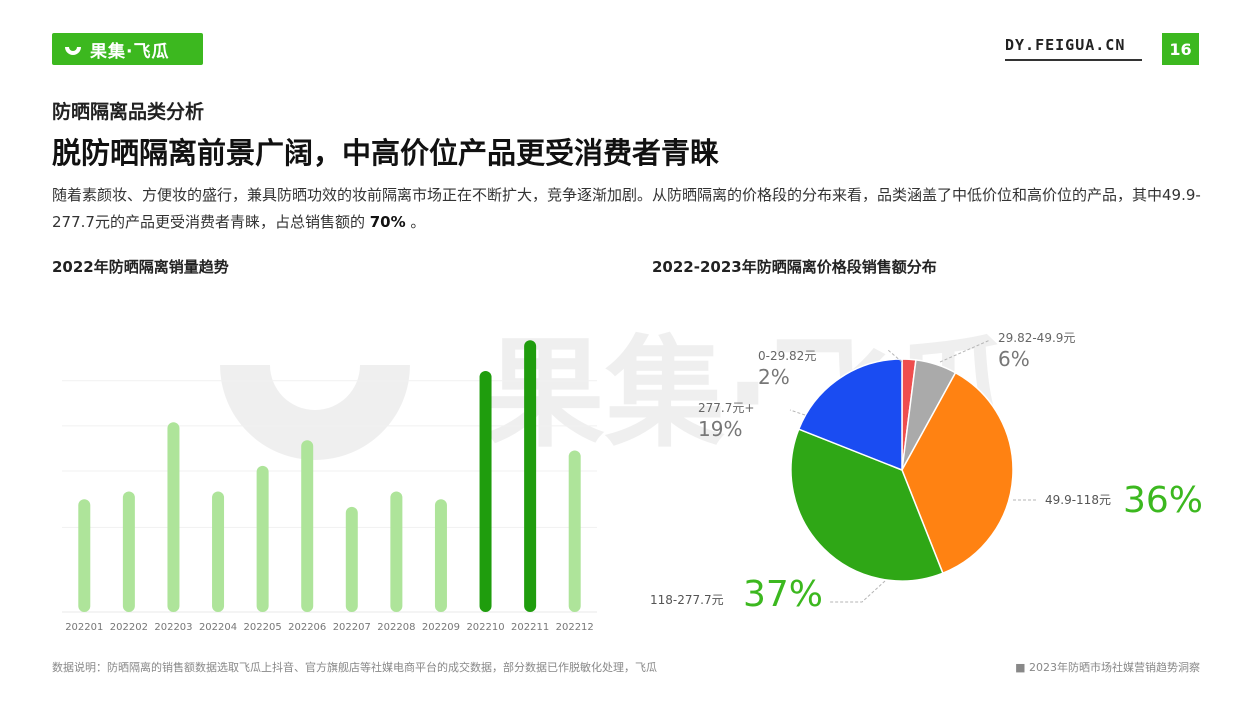 The image size is (1250, 703). Describe the element at coordinates (783, 594) in the screenshot. I see `slice-percent: 37%` at that location.